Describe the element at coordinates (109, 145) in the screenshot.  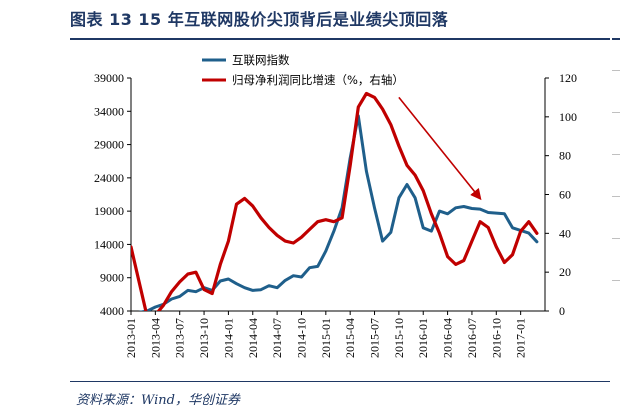
I see `y-left-tick-label: 29000` at that location.